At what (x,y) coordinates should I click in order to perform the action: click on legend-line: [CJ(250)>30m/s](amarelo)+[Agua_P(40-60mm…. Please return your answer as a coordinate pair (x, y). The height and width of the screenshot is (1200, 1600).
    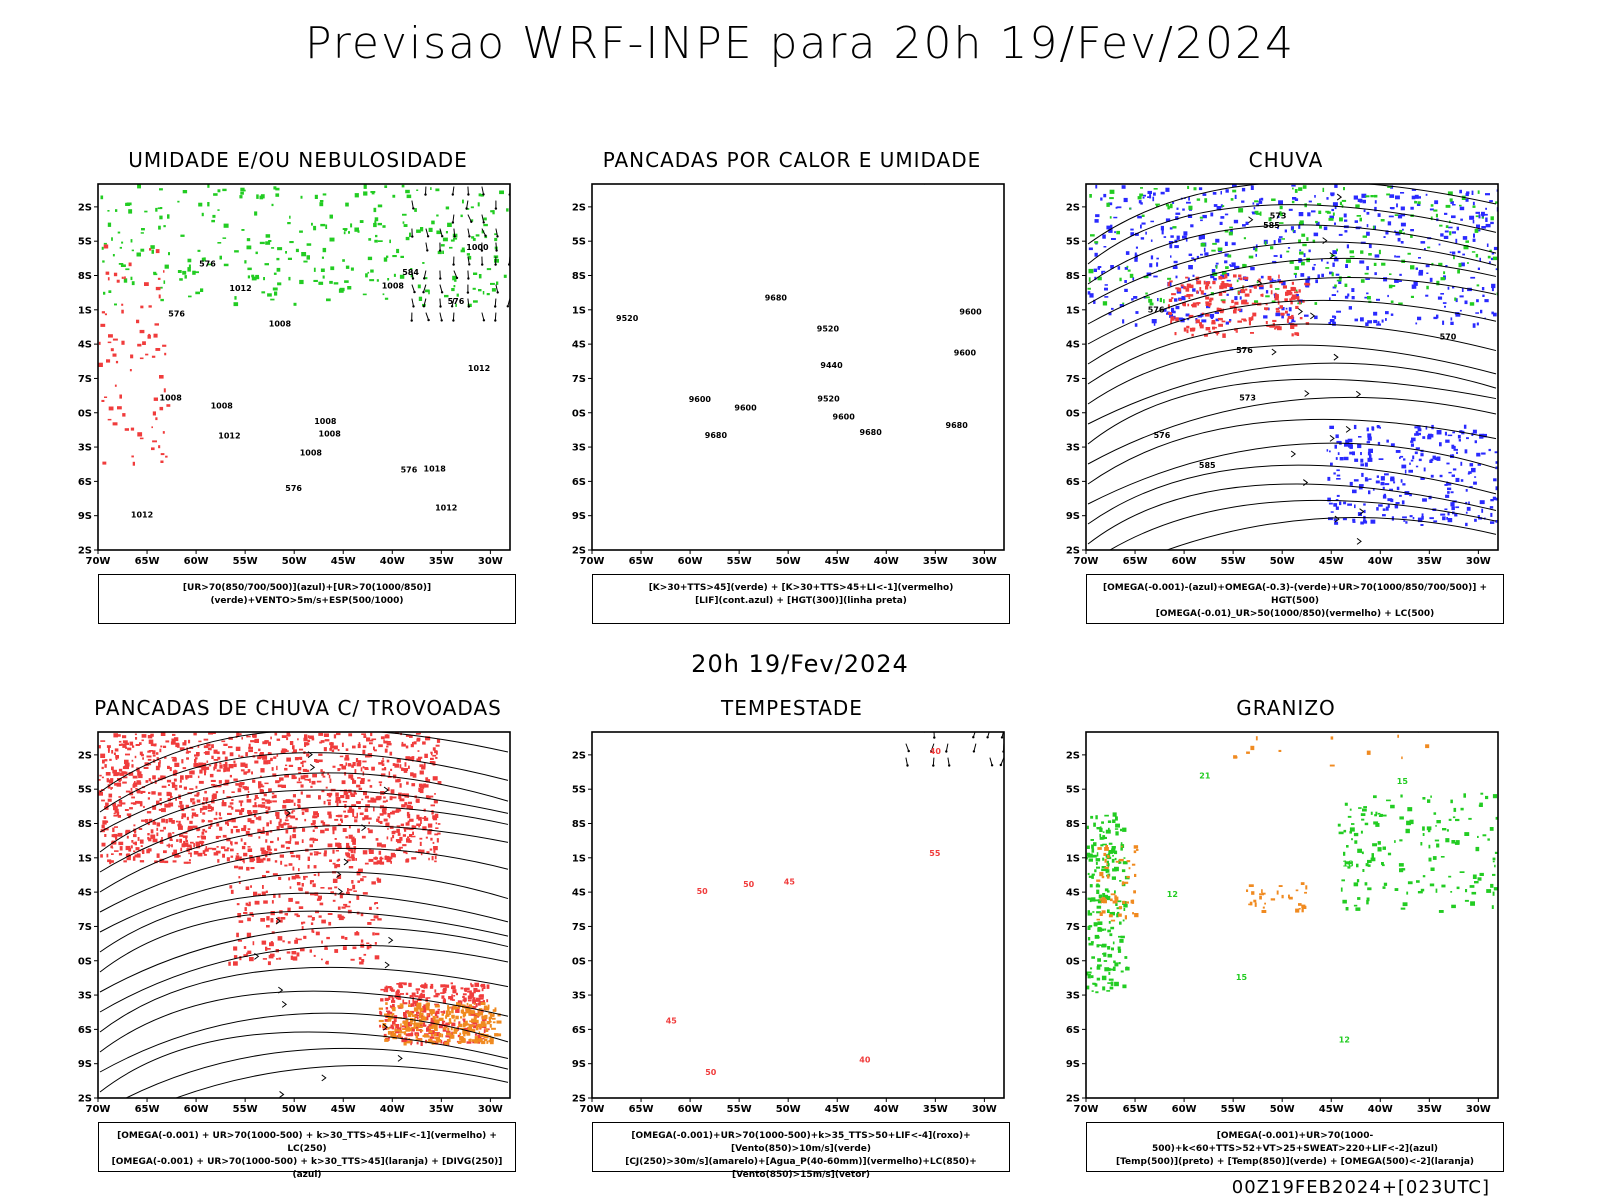
    Looking at the image, I should click on (801, 1168).